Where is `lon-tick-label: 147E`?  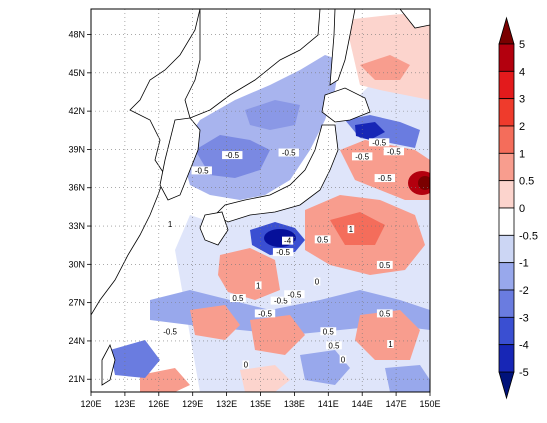
lon-tick-label: 147E is located at coordinates (396, 404).